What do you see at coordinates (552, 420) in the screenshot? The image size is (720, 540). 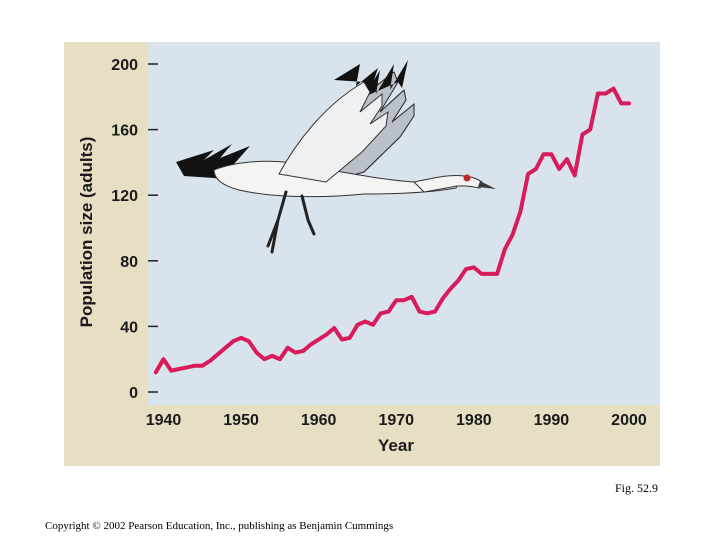 I see `x-tick-label: 1990` at bounding box center [552, 420].